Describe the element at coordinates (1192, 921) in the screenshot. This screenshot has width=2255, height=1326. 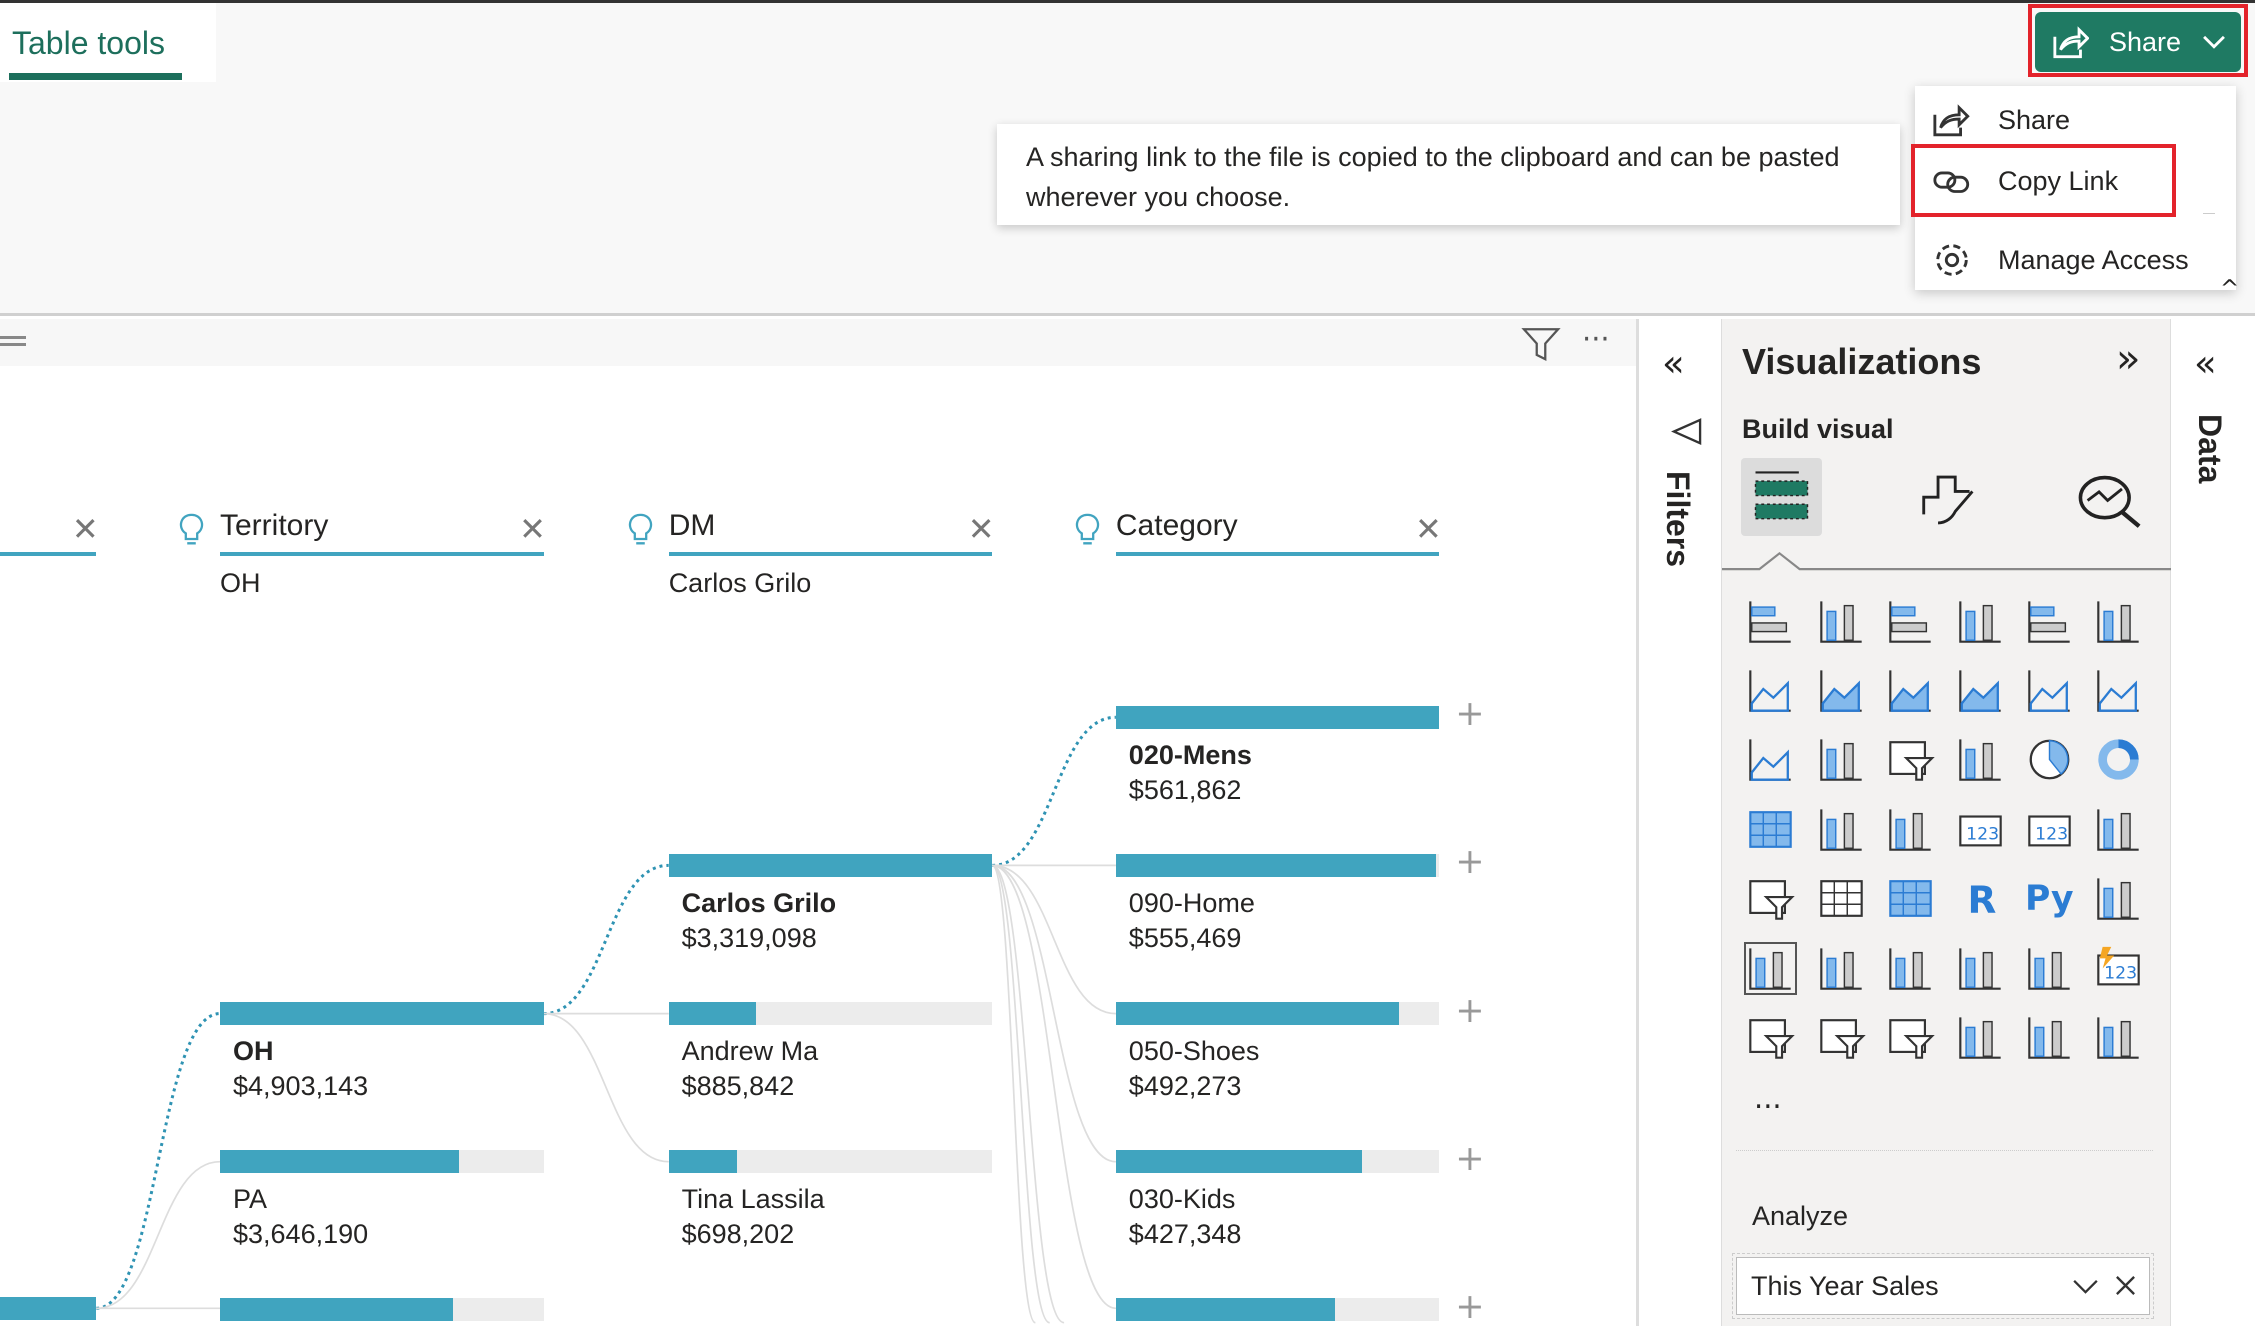
I see `node-label: 090-Home $555,469` at that location.